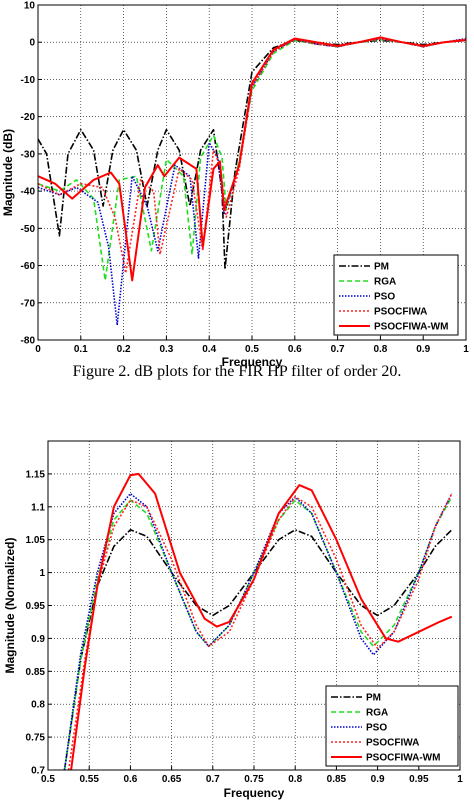 Image resolution: width=474 pixels, height=804 pixels. Describe the element at coordinates (89, 779) in the screenshot. I see `x-tick-label: 0.55` at that location.